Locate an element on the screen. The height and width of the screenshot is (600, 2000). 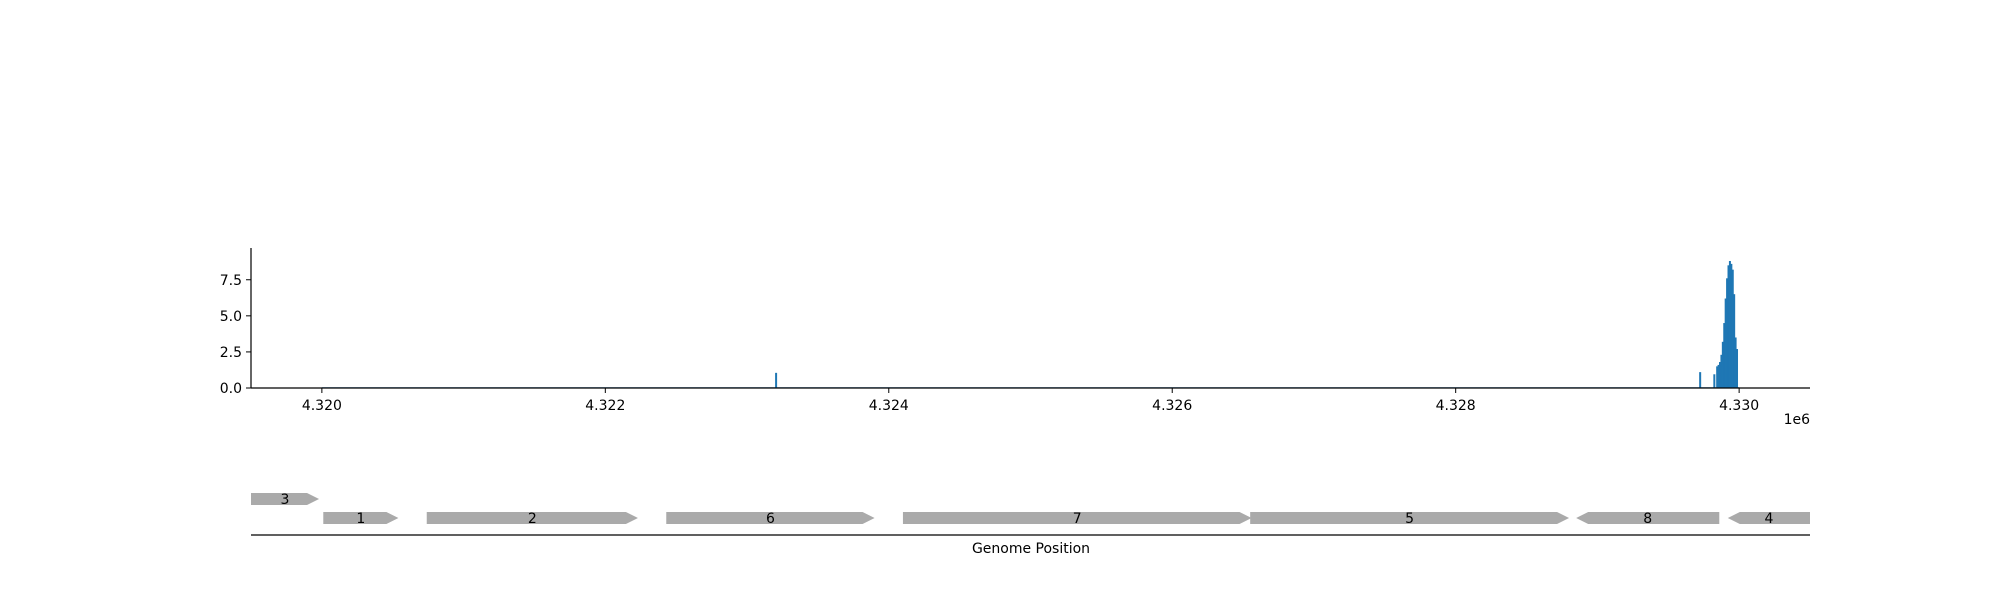
gene-arrows: 3 1 2 6 7 5 8 4 is located at coordinates (1030, 509).